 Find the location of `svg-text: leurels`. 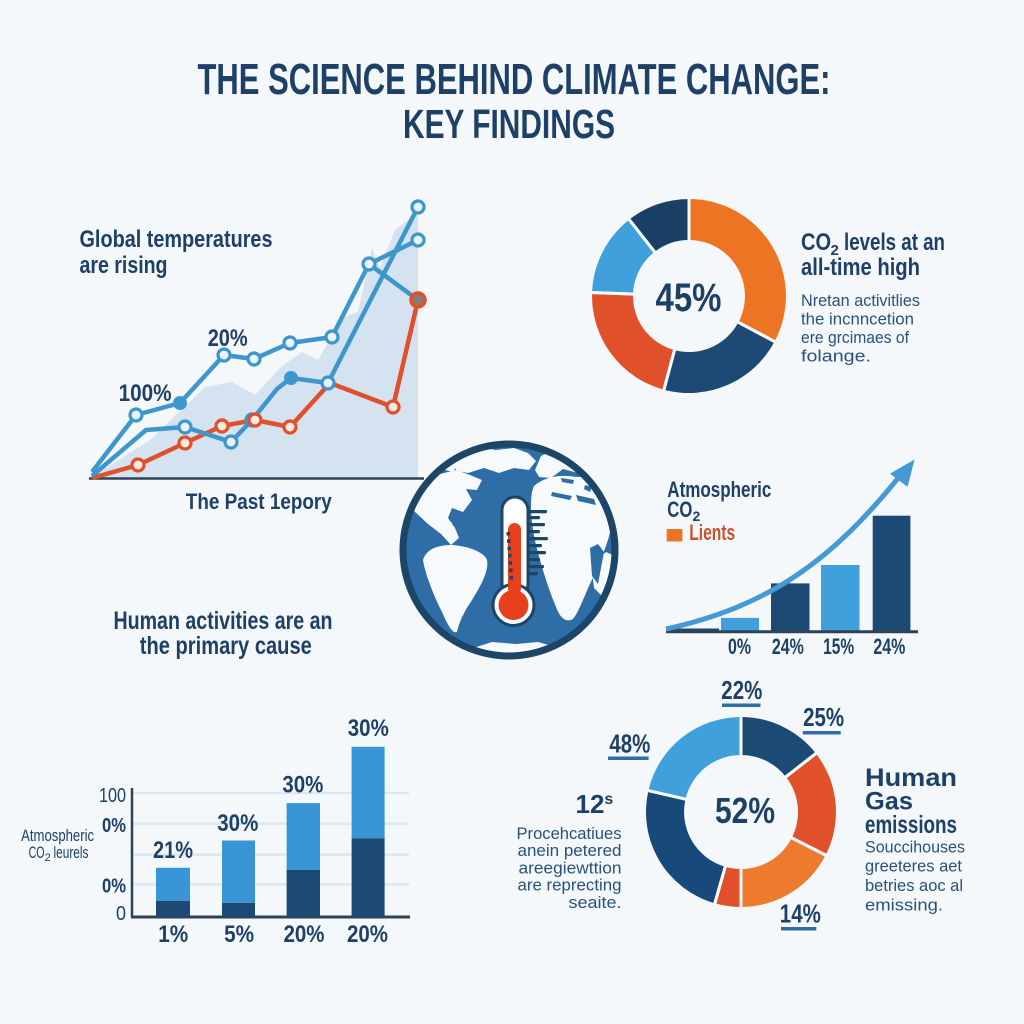

svg-text: leurels is located at coordinates (71, 852).